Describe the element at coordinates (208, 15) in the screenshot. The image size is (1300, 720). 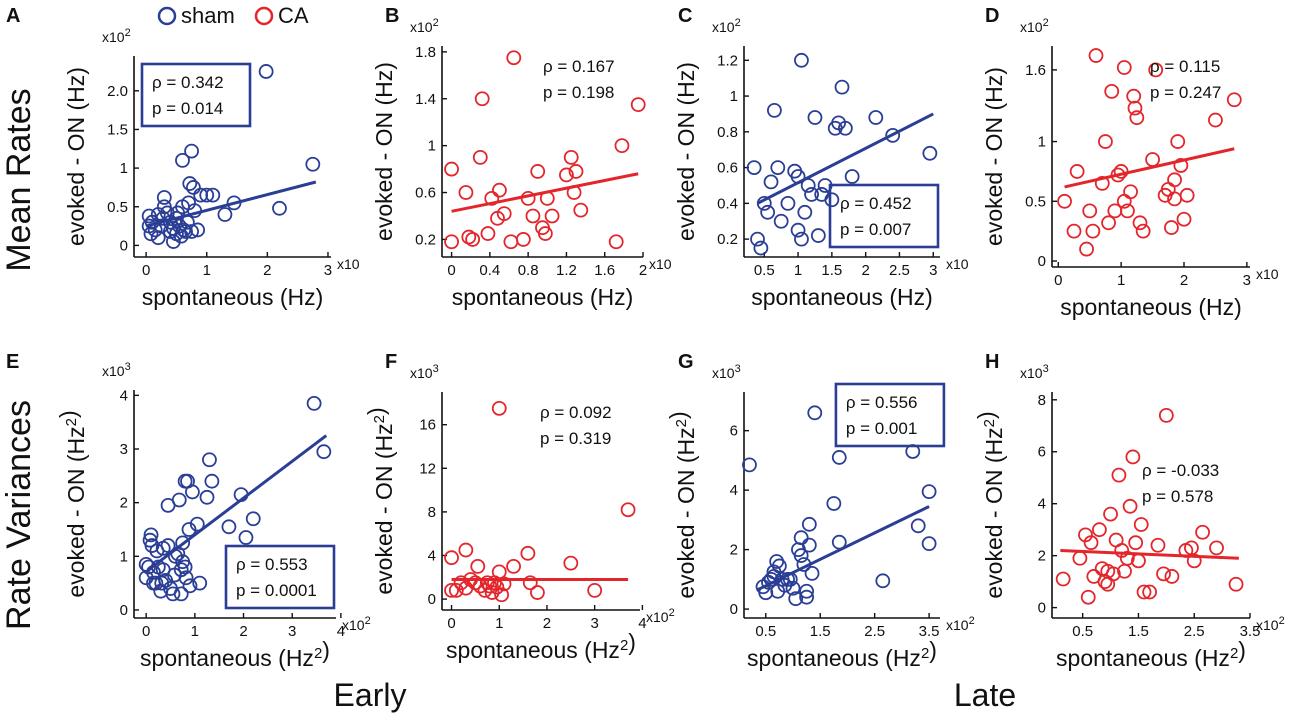
I see `legend-label-sham: sham` at that location.